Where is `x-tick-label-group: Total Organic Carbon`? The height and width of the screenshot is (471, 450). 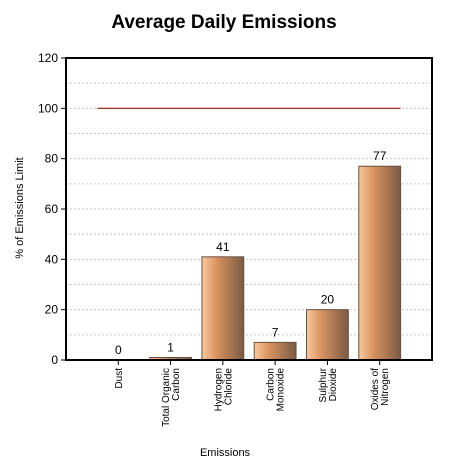
x-tick-label-group: Total Organic Carbon is located at coordinates (171, 397).